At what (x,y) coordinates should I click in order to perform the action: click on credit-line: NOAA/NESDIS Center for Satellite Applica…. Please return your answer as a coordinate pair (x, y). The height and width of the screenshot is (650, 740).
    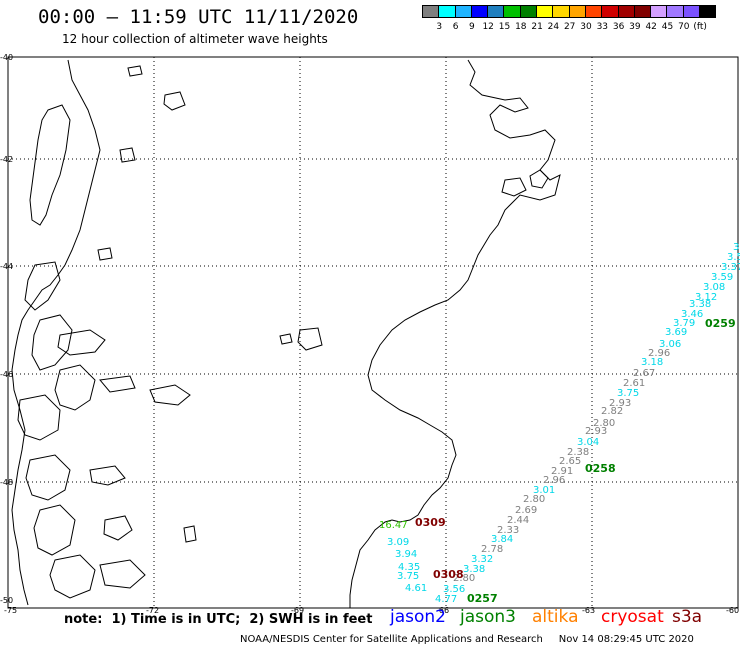
    Looking at the image, I should click on (467, 639).